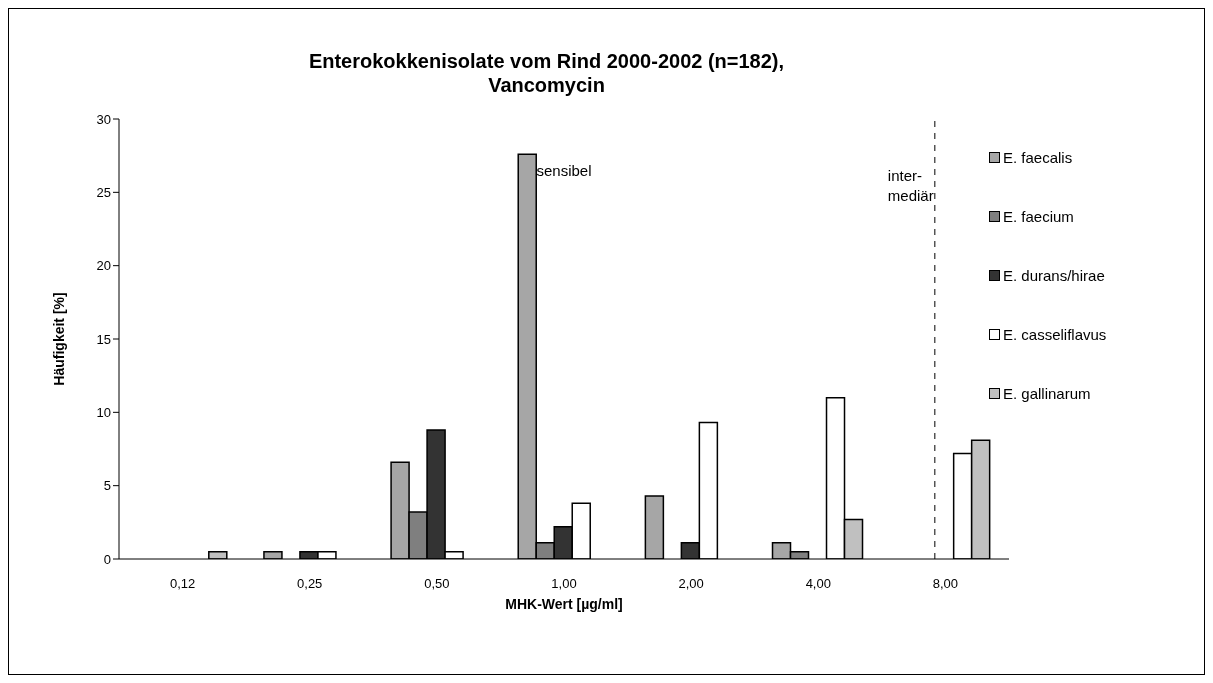  What do you see at coordinates (564, 171) in the screenshot?
I see `annotation: sensibel` at bounding box center [564, 171].